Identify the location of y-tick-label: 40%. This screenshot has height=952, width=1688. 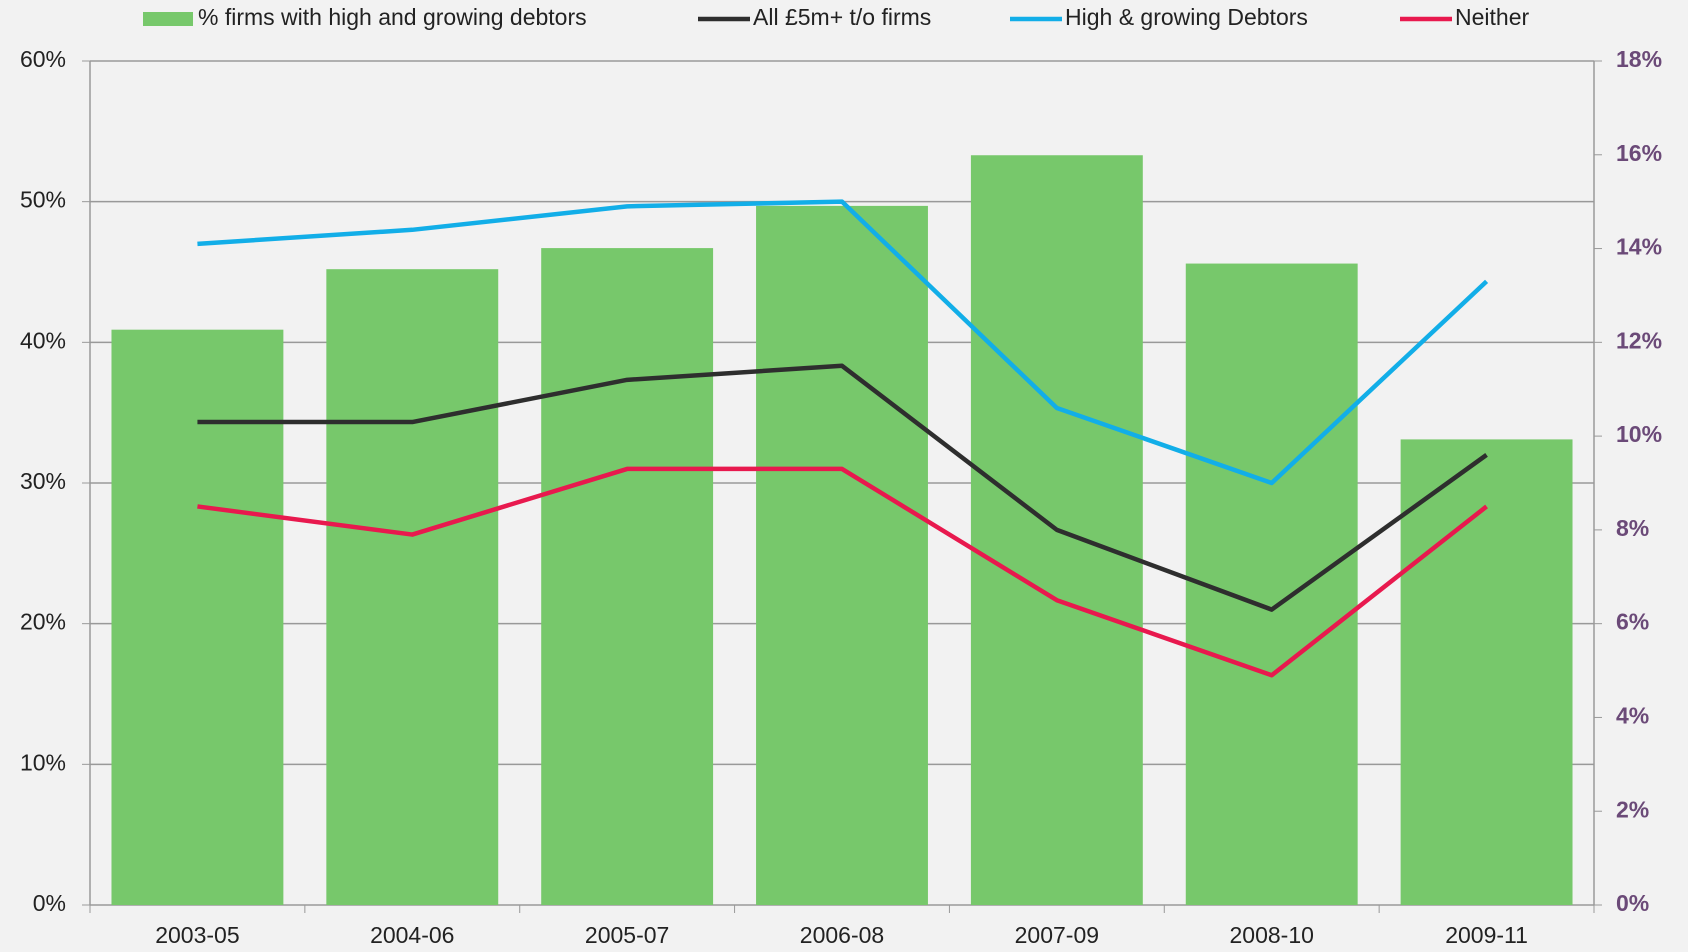
(43, 340).